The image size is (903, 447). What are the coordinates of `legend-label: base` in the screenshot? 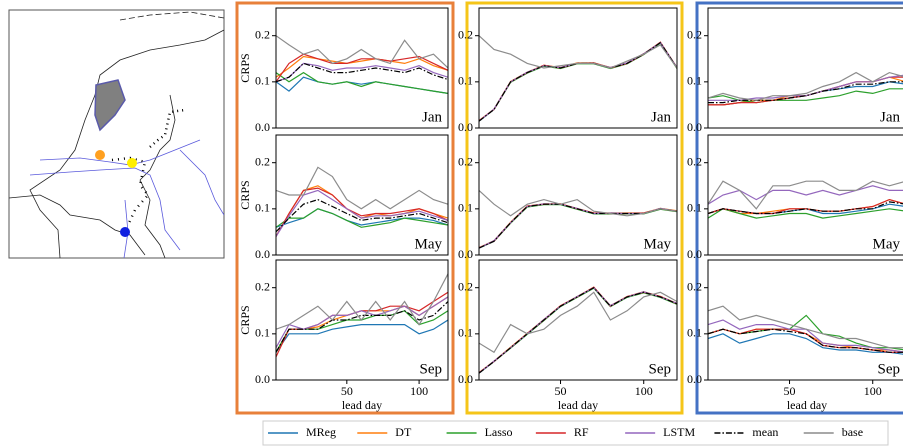 It's located at (852, 432).